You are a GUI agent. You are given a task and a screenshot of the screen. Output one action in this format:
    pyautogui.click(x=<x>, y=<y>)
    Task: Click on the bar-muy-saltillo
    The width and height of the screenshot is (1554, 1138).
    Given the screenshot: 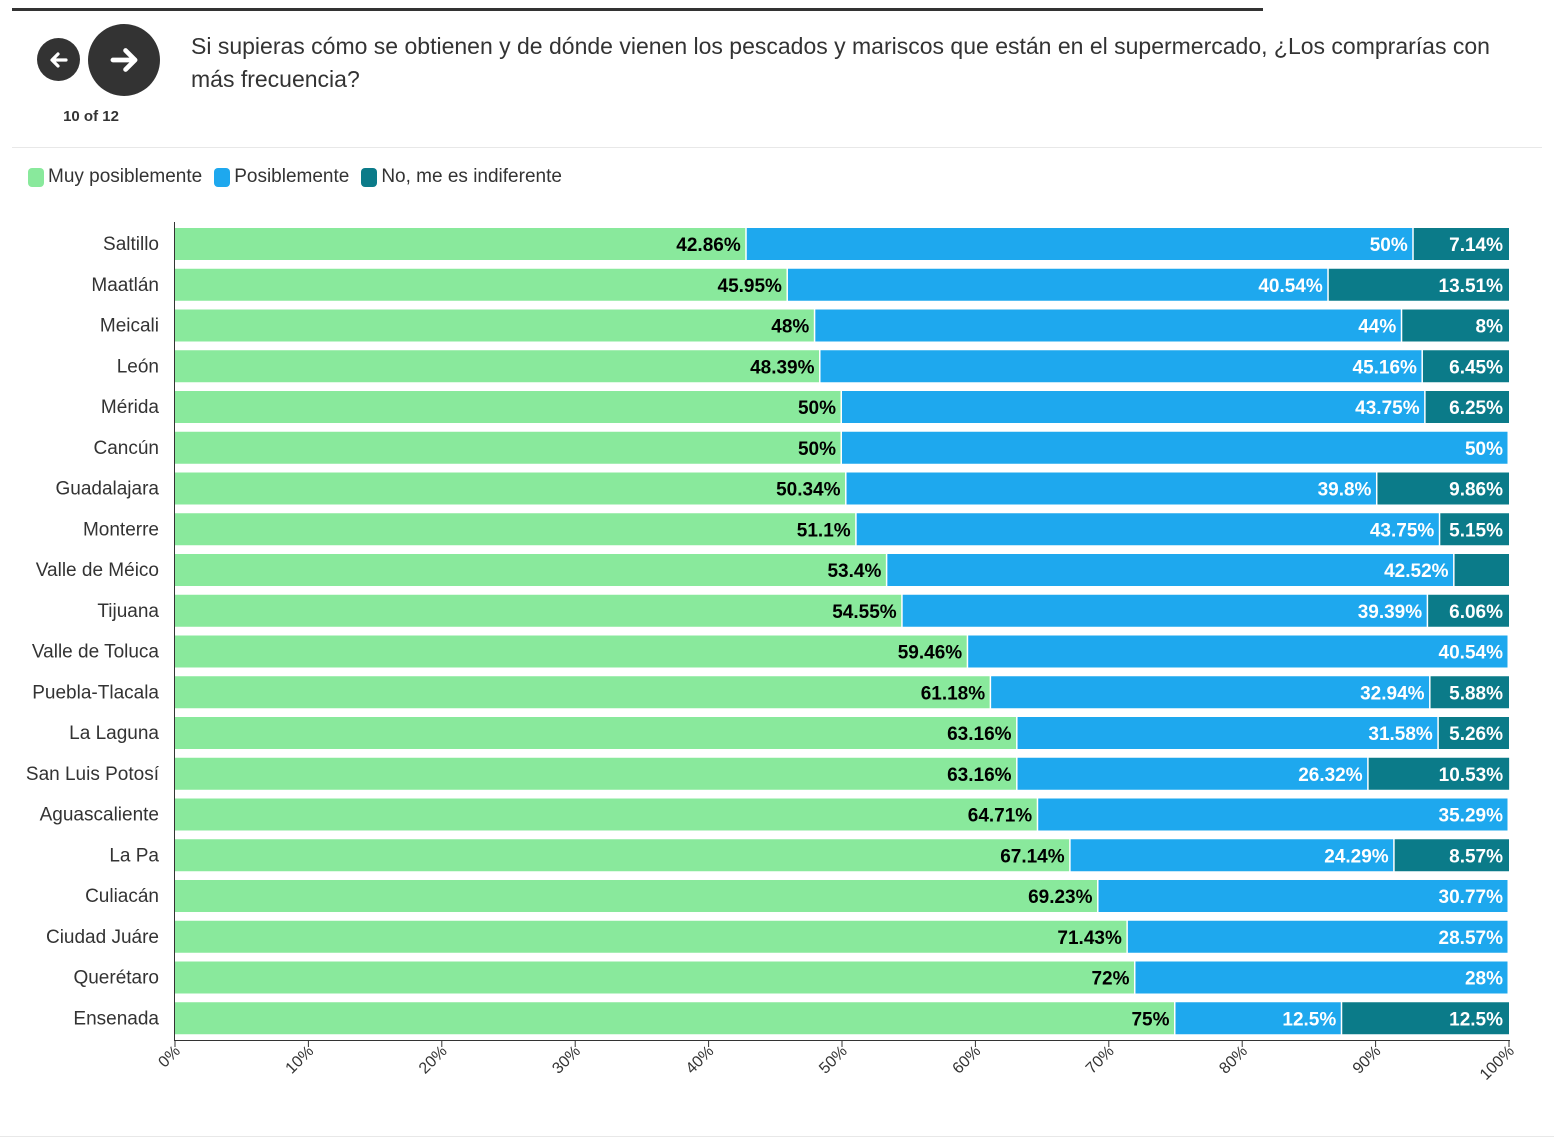 What is the action you would take?
    pyautogui.click(x=460, y=244)
    